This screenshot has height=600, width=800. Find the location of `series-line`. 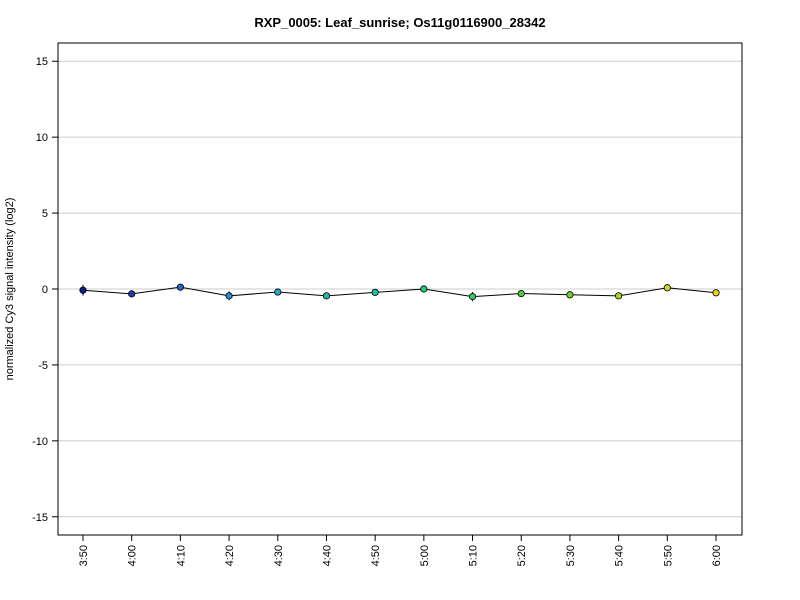

series-line is located at coordinates (399, 292).